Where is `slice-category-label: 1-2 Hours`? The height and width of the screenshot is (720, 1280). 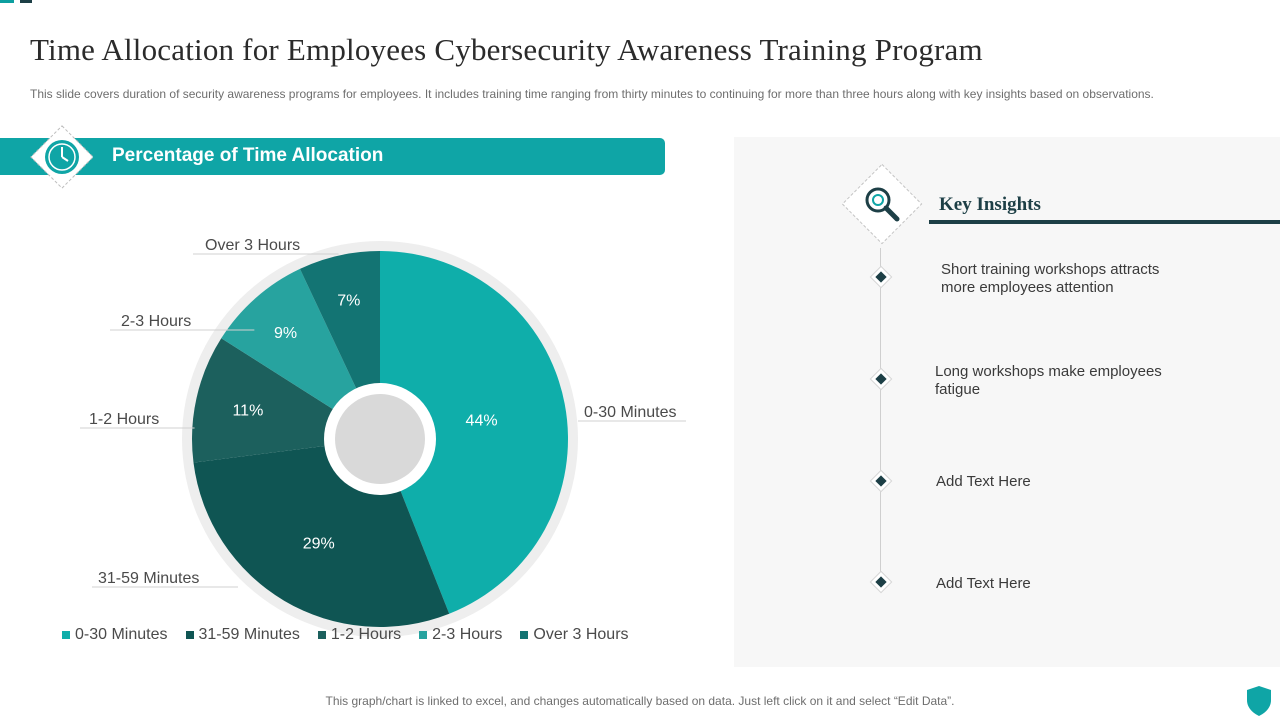
slice-category-label: 1-2 Hours is located at coordinates (124, 419).